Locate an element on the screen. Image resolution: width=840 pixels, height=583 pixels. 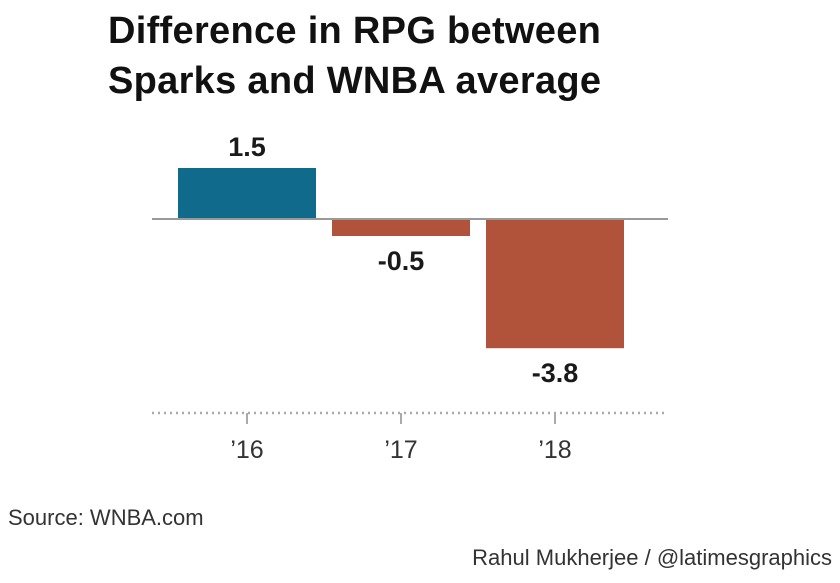
value-label-1: -0.5 is located at coordinates (401, 261).